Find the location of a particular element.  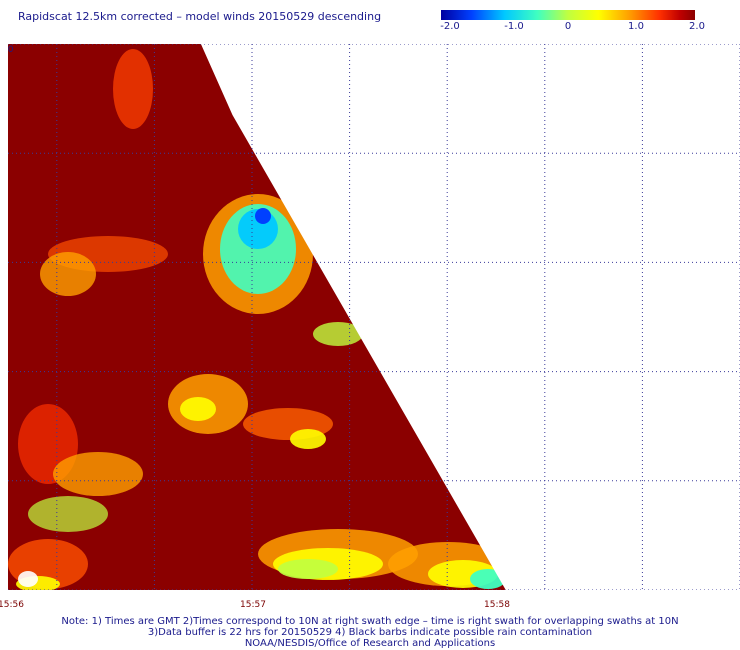

colorbar-label-zero: 0 is located at coordinates (568, 26).